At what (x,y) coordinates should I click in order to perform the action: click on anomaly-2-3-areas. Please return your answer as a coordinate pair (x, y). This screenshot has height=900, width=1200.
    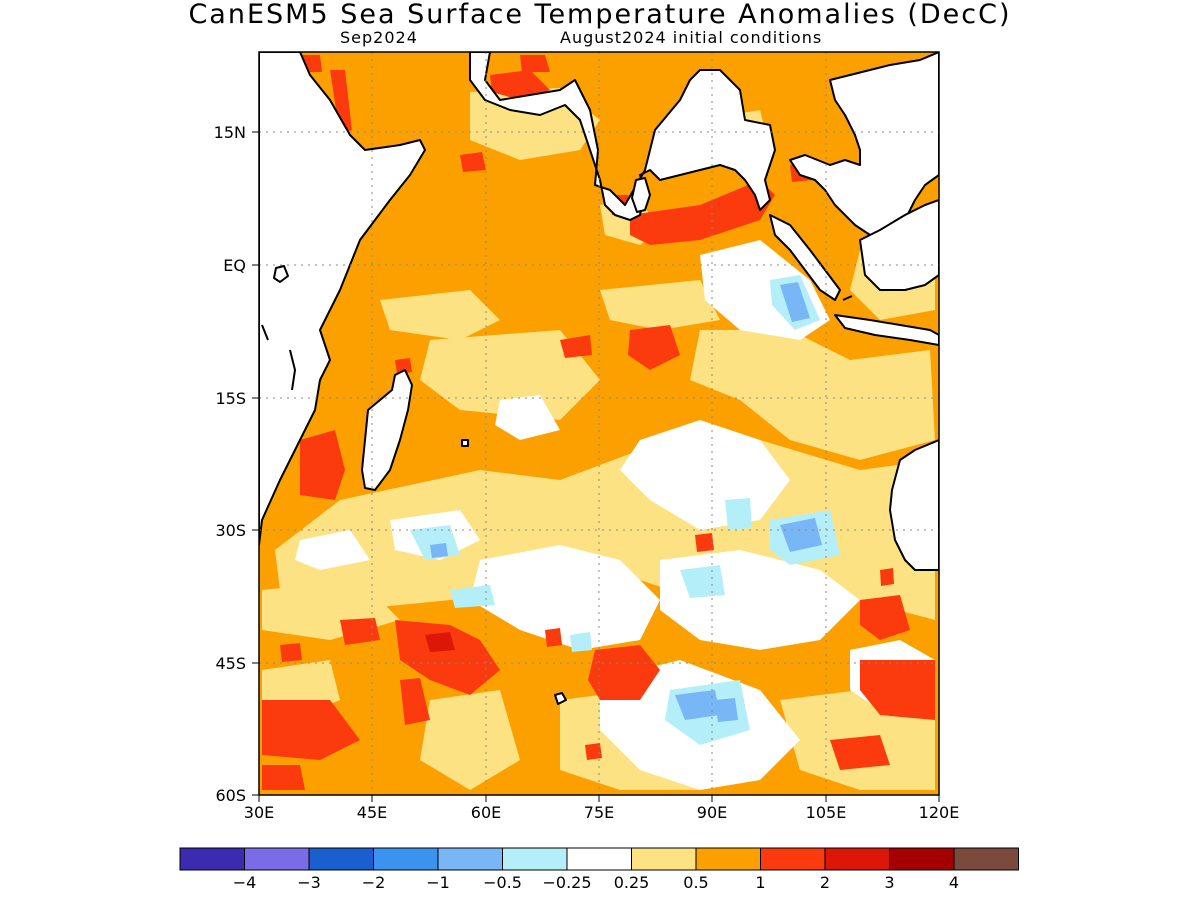
    Looking at the image, I should click on (440, 642).